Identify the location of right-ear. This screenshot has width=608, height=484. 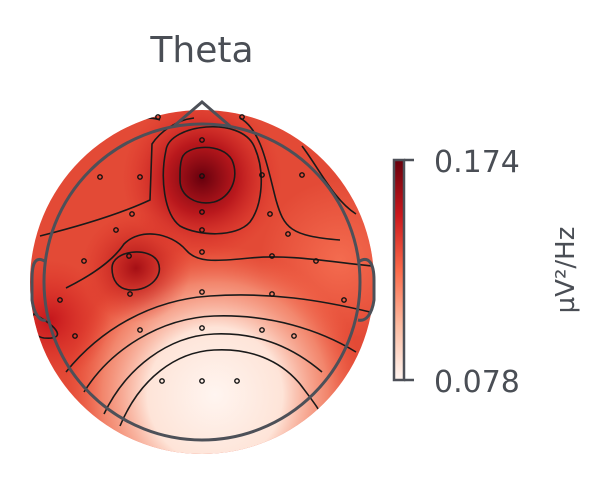
(366, 289).